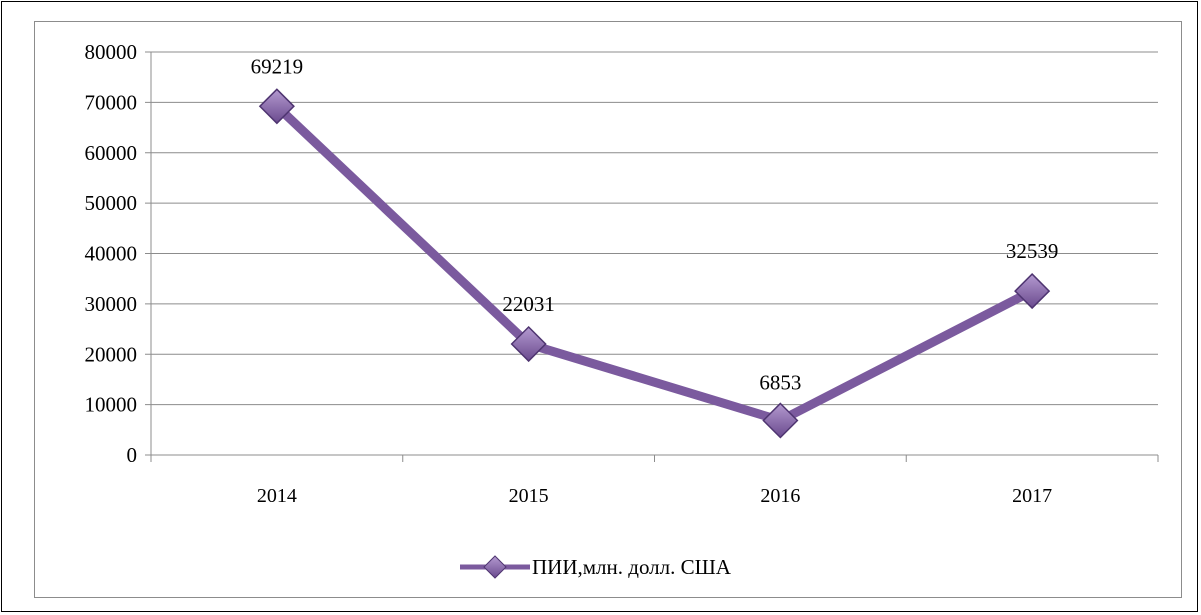 This screenshot has width=1201, height=615. What do you see at coordinates (111, 153) in the screenshot?
I see `y-tick-label: 60000` at bounding box center [111, 153].